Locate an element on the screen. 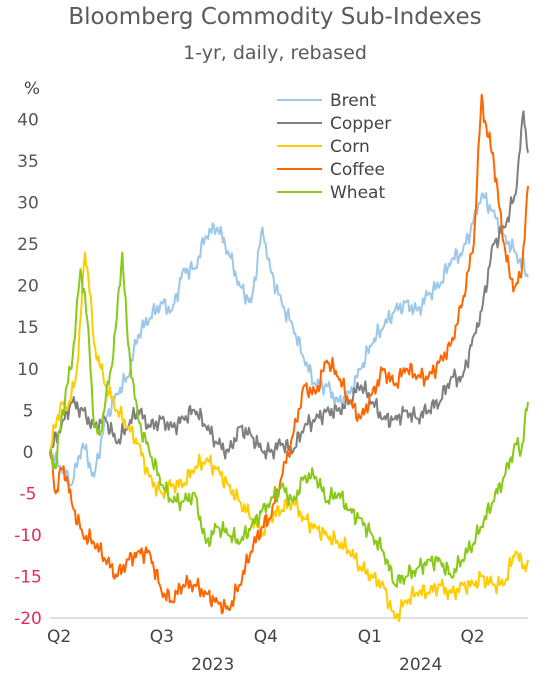 Image resolution: width=550 pixels, height=700 pixels. y-tick-label: 5 is located at coordinates (28, 411).